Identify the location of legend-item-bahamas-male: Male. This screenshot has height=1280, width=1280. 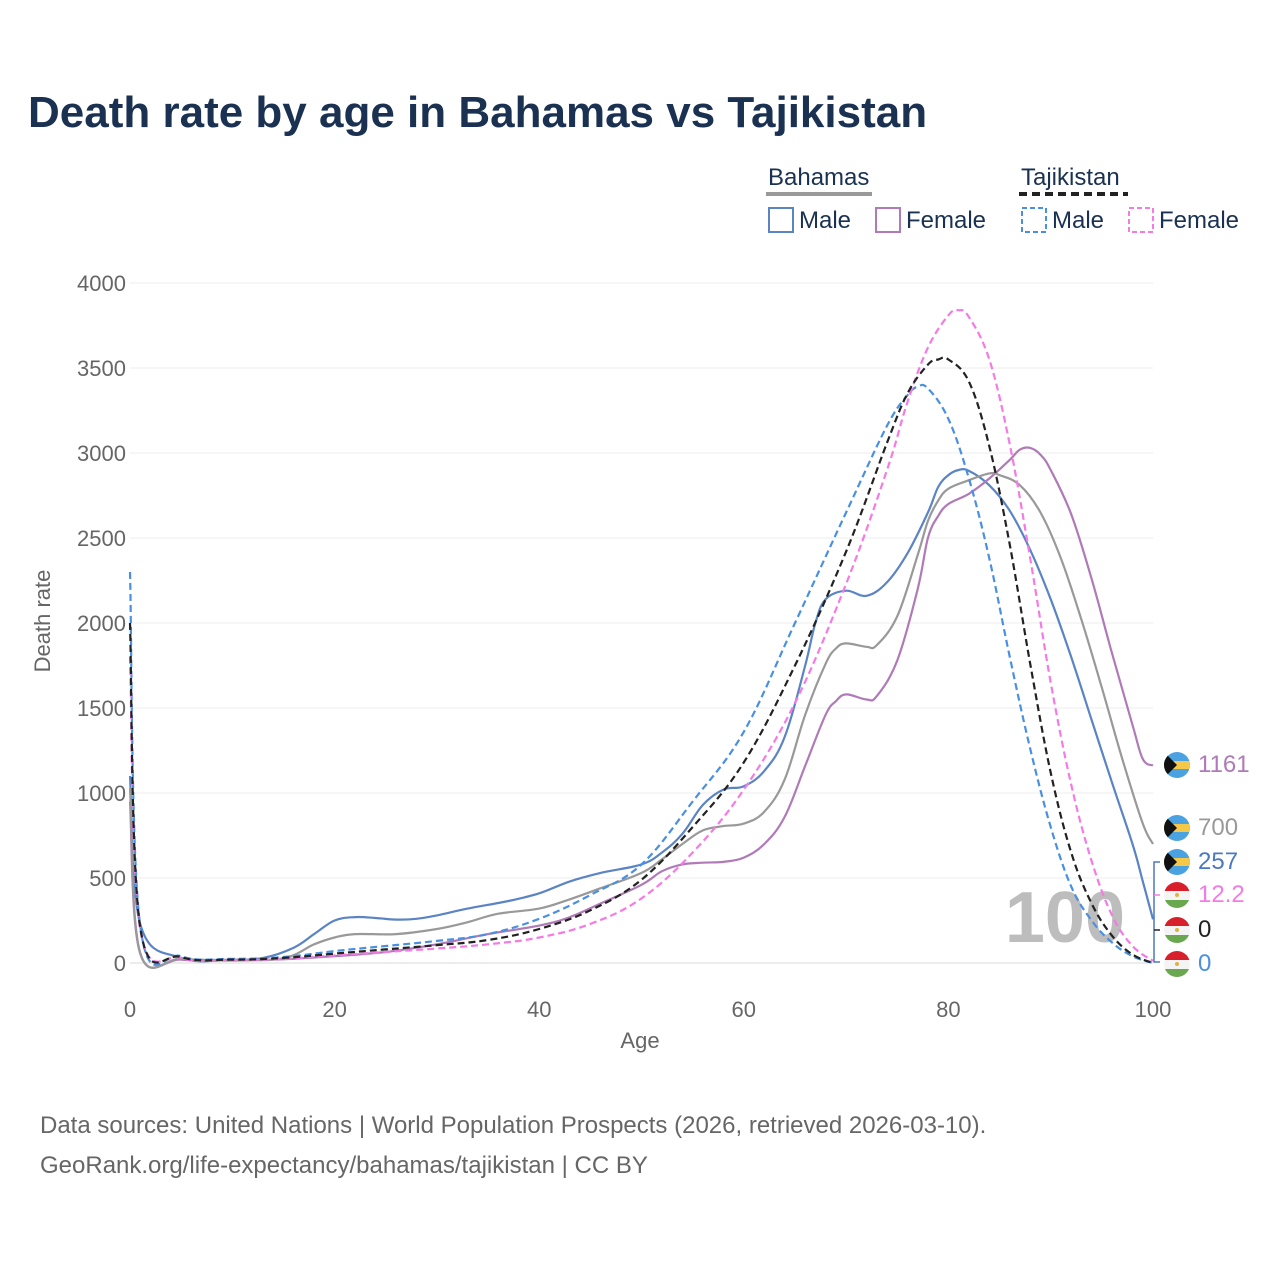
(809, 220).